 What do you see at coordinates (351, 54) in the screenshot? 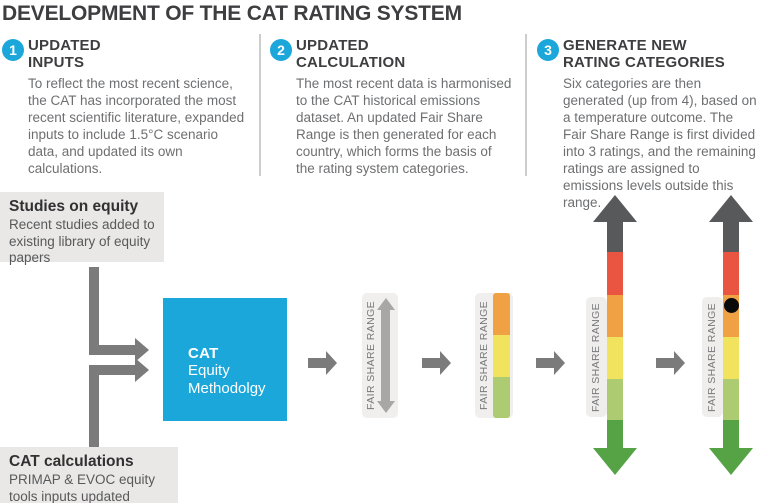
I see `step-2-heading: UPDATED CALCULATION` at bounding box center [351, 54].